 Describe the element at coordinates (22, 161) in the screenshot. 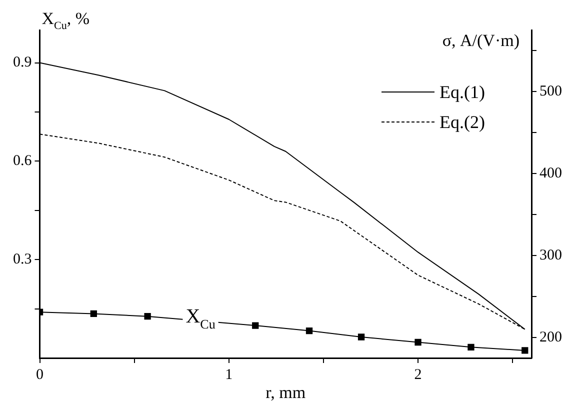

I see `y-tick-label: 0.6` at that location.